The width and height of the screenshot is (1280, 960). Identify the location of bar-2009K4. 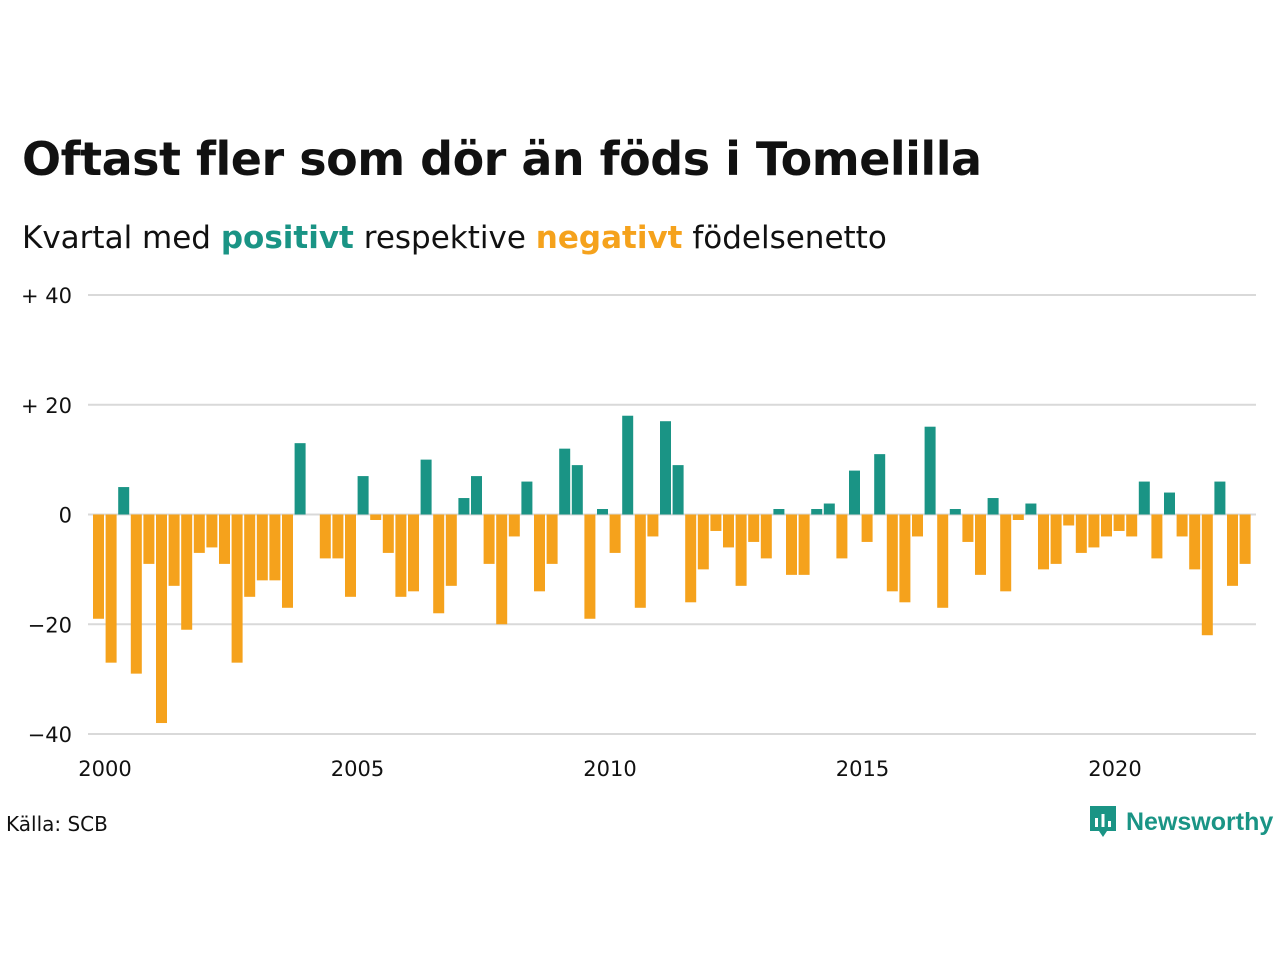
(590, 566).